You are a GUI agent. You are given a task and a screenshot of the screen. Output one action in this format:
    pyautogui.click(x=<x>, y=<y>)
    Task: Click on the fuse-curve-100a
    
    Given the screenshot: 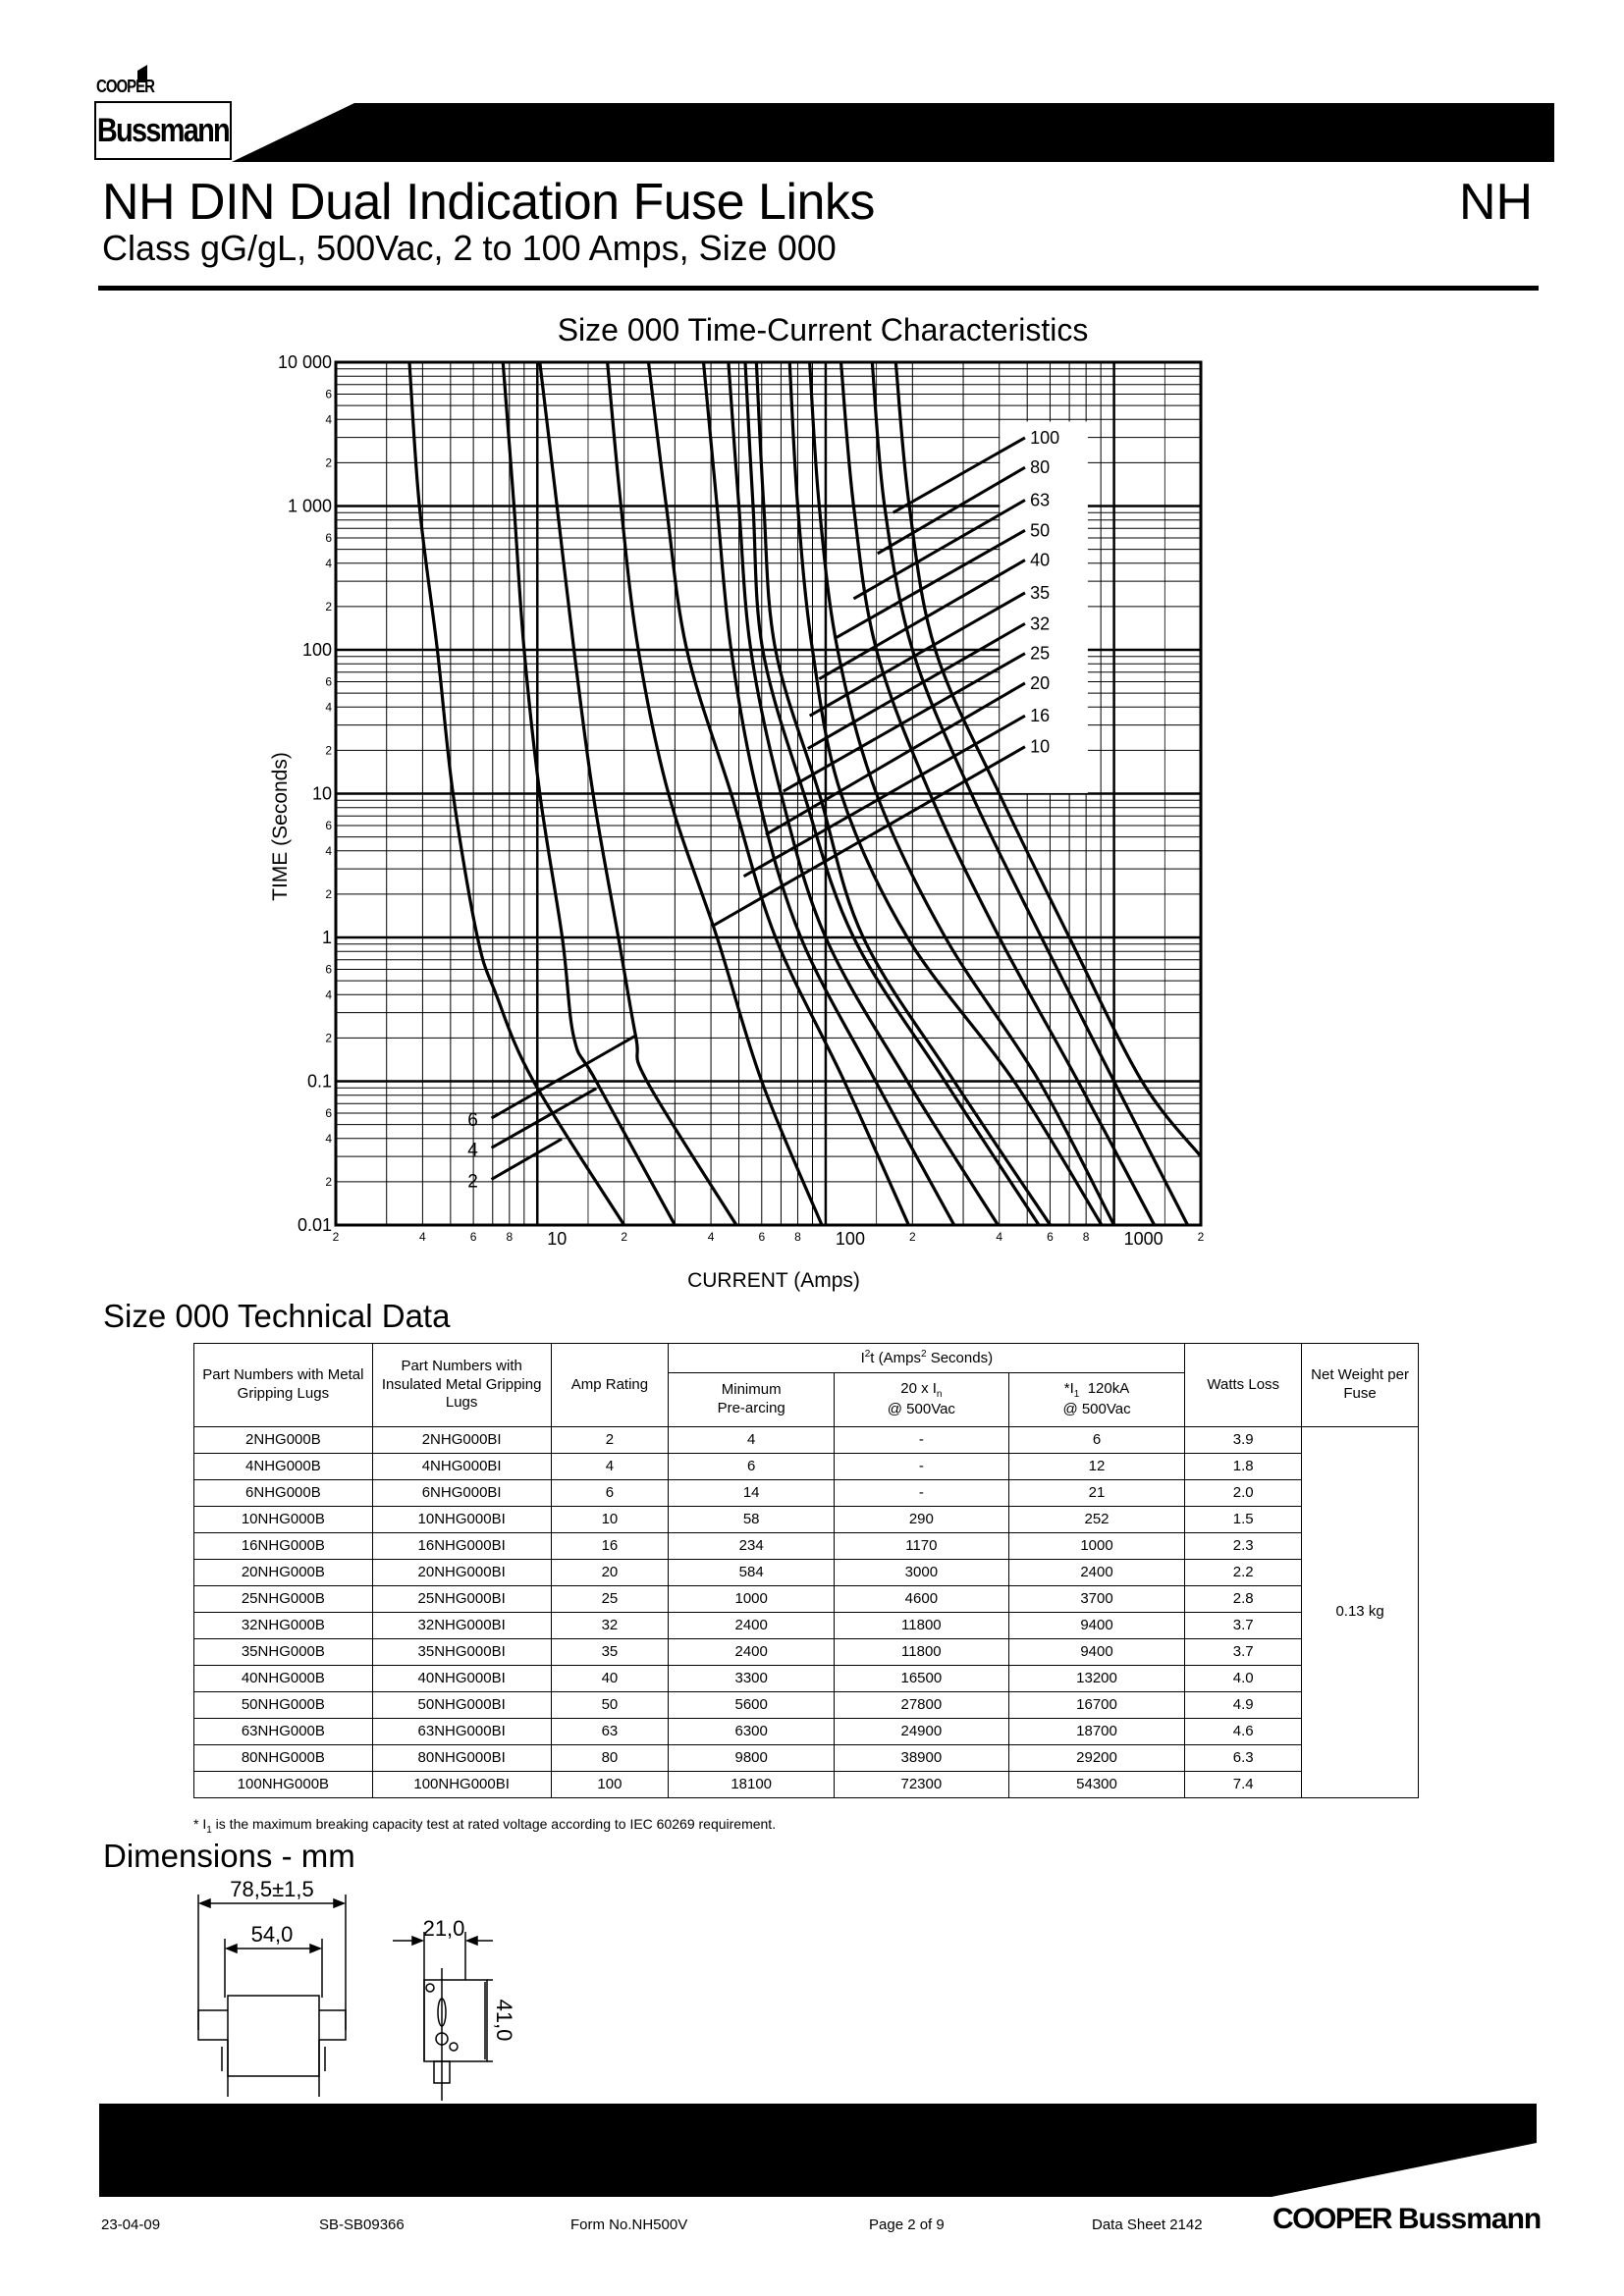 What is the action you would take?
    pyautogui.click(x=1047, y=760)
    